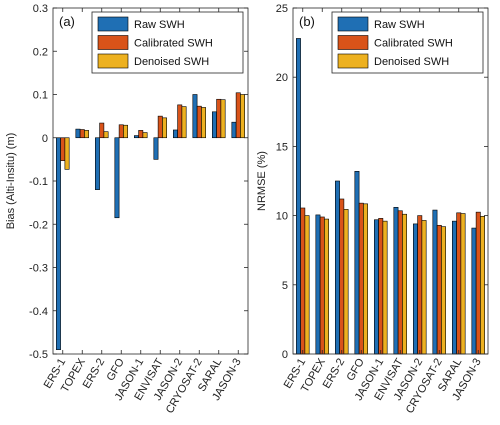 The image size is (500, 425). I want to click on bias-legend-label-raw-swh: Raw SWH, so click(159, 25).